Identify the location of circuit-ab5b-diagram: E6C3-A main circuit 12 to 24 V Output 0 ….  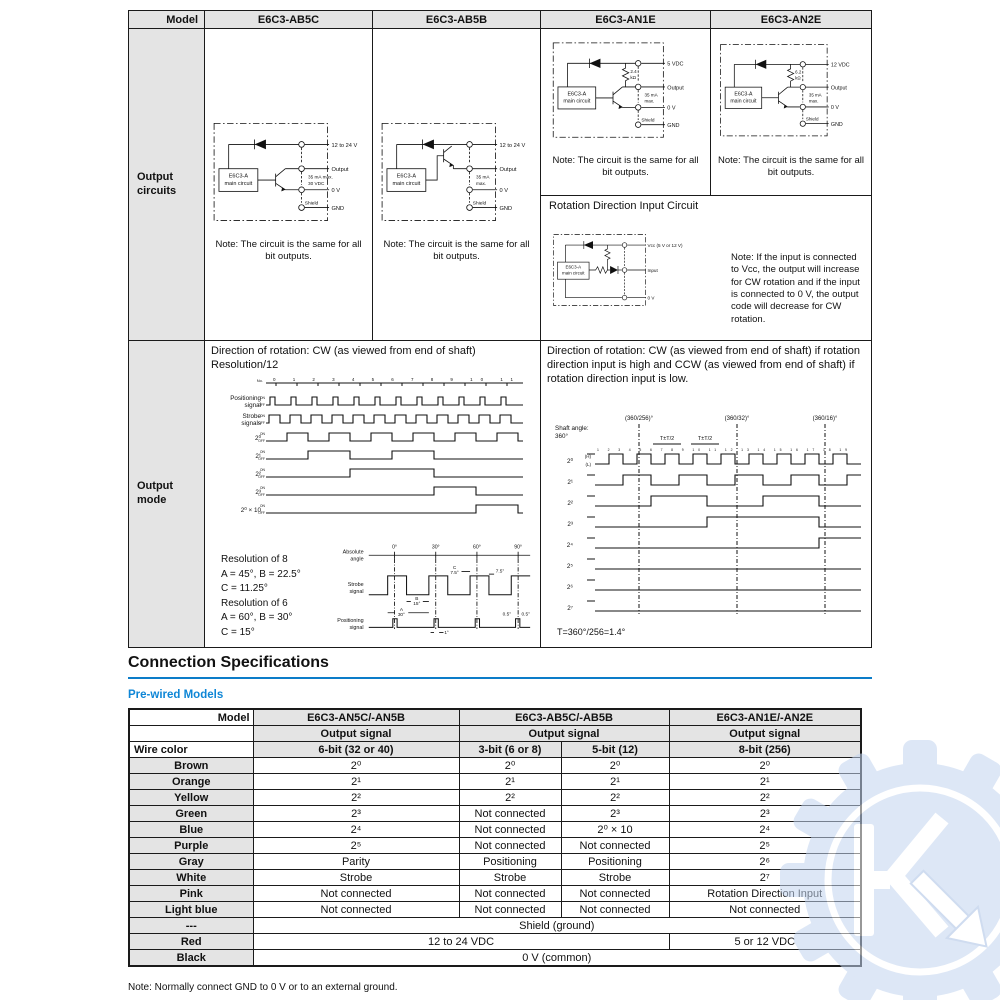
(453, 171).